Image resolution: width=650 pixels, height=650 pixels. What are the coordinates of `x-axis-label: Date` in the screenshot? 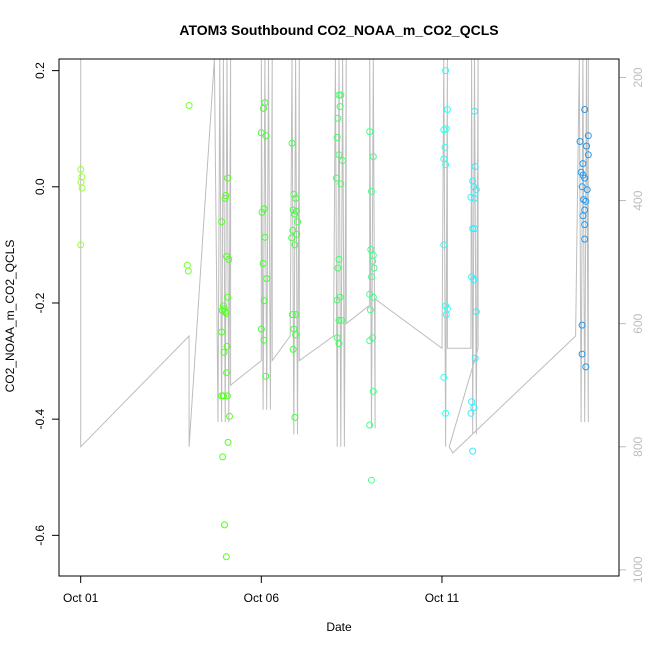 It's located at (339, 627).